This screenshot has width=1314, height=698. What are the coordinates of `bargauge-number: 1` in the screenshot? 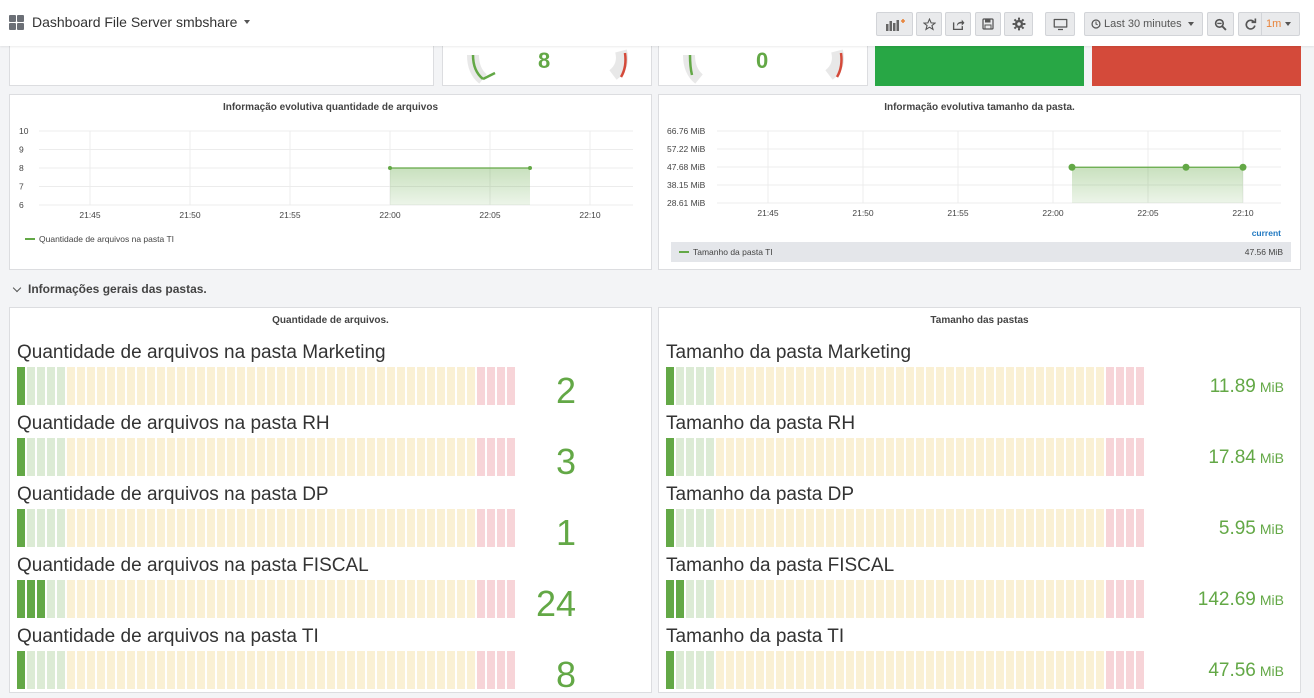 It's located at (565, 532).